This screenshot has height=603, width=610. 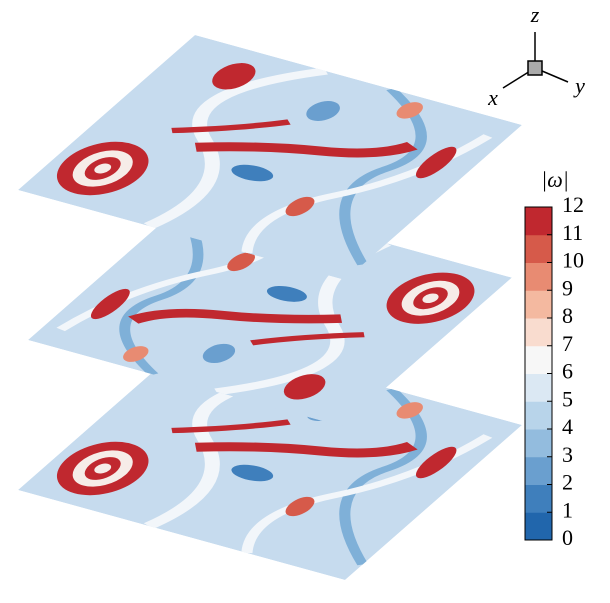 I want to click on colorbar-tick-label: 8, so click(x=567, y=315).